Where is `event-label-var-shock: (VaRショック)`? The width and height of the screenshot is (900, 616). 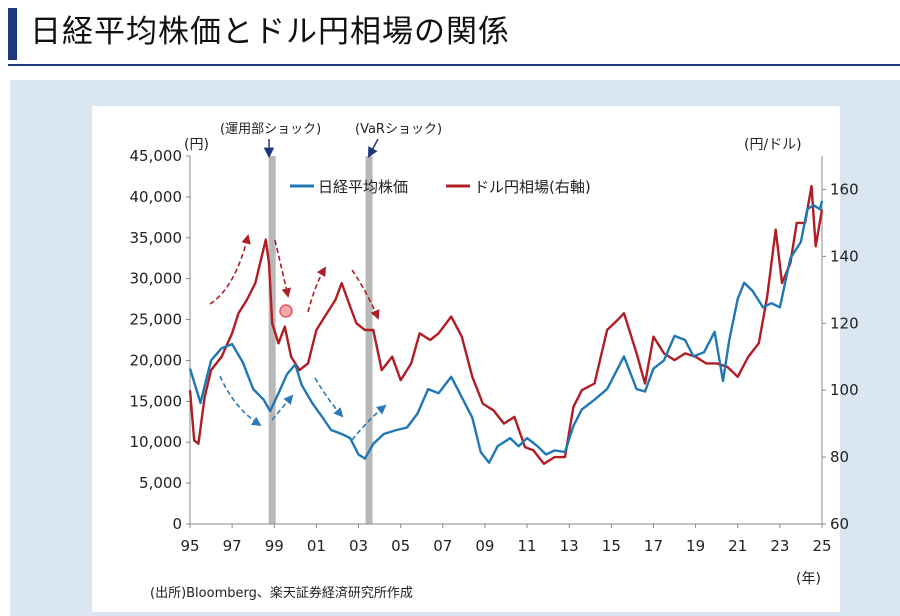 event-label-var-shock: (VaRショック) is located at coordinates (398, 129).